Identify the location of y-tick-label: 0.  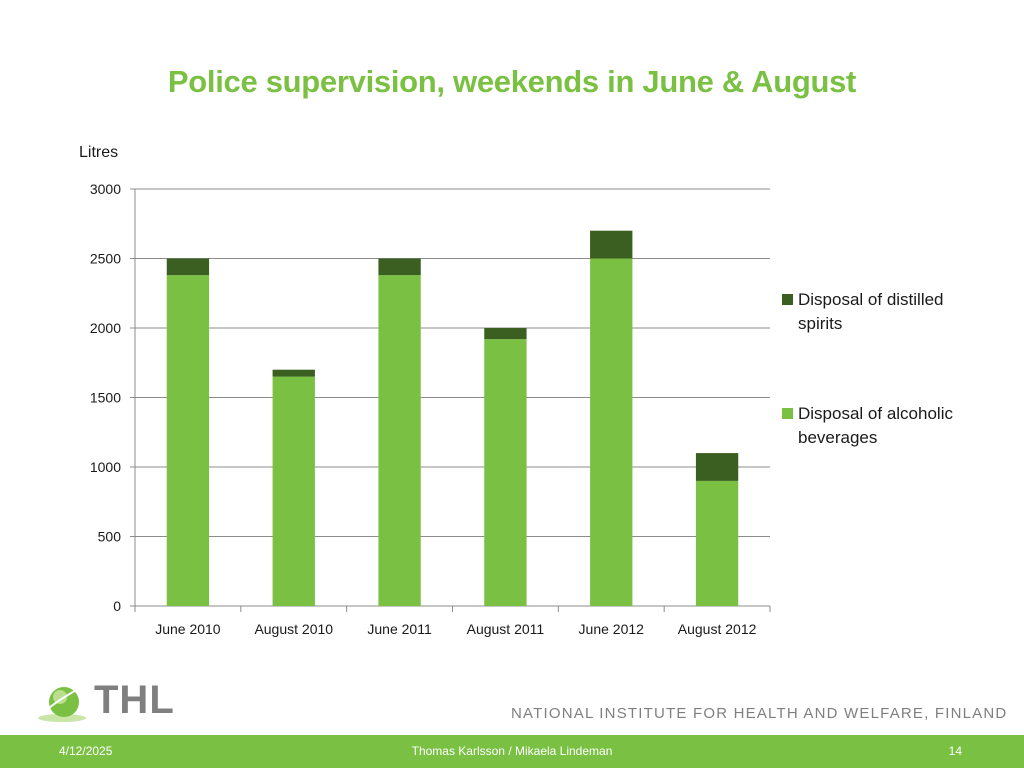
(117, 606).